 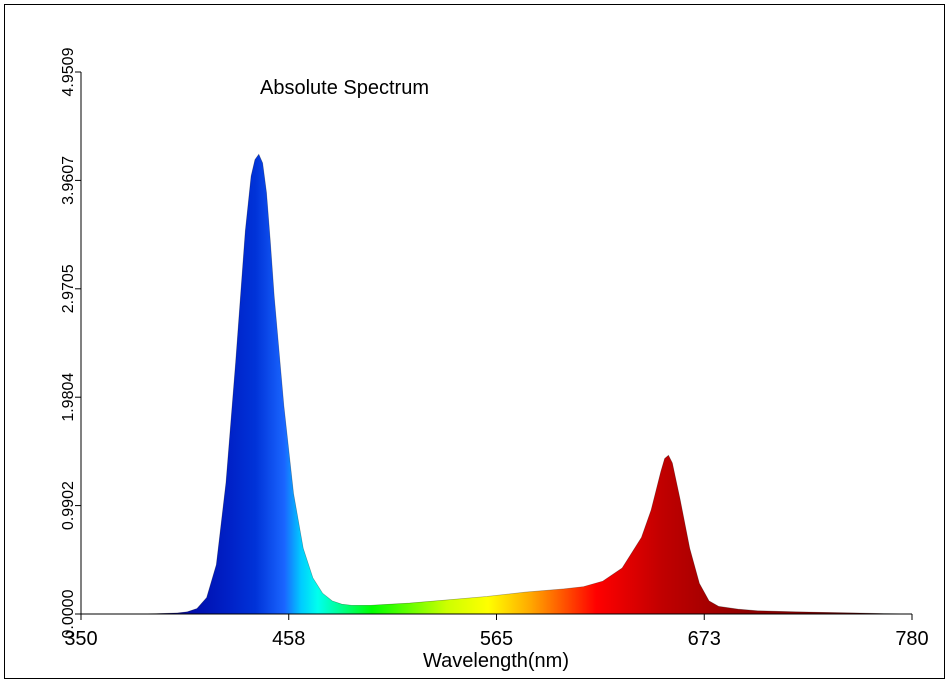 I want to click on y-tick-label: 0.0000, so click(x=68, y=613).